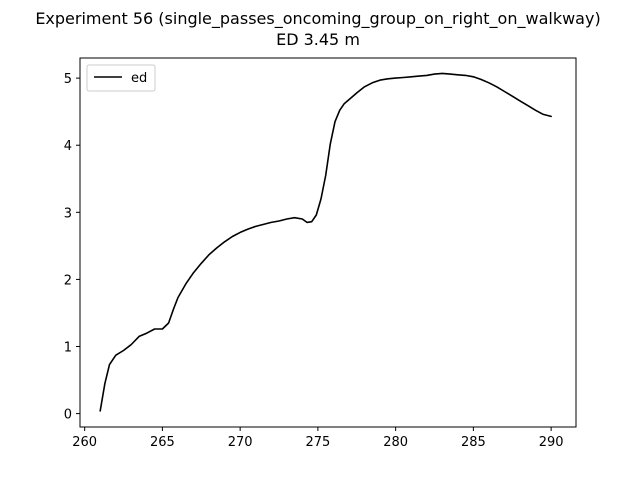 The height and width of the screenshot is (480, 640). Describe the element at coordinates (68, 213) in the screenshot. I see `y-tick-label: 3` at that location.